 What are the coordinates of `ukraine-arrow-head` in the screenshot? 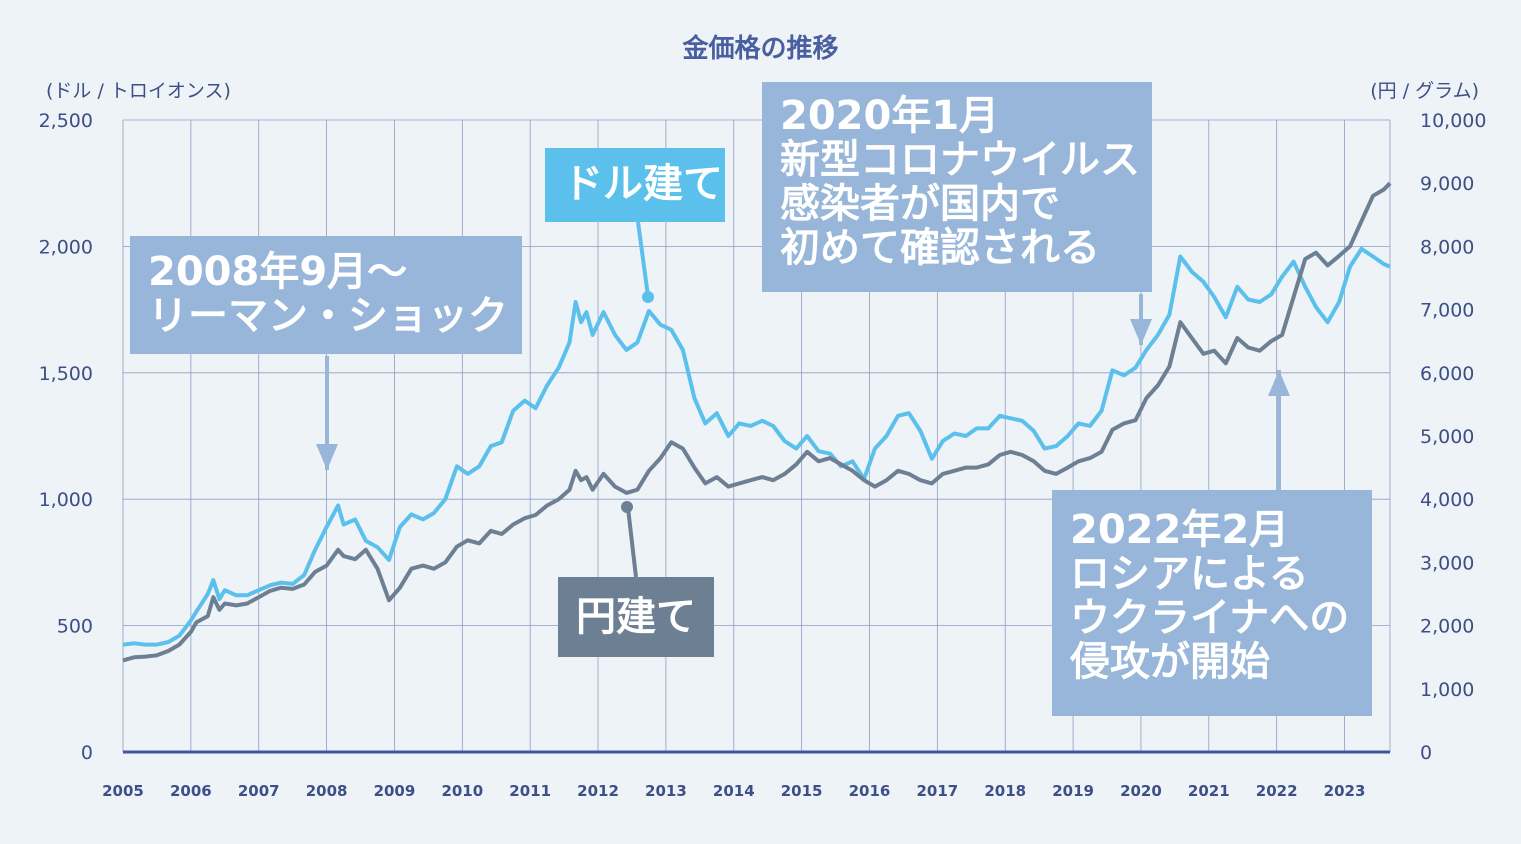 It's located at (1279, 383).